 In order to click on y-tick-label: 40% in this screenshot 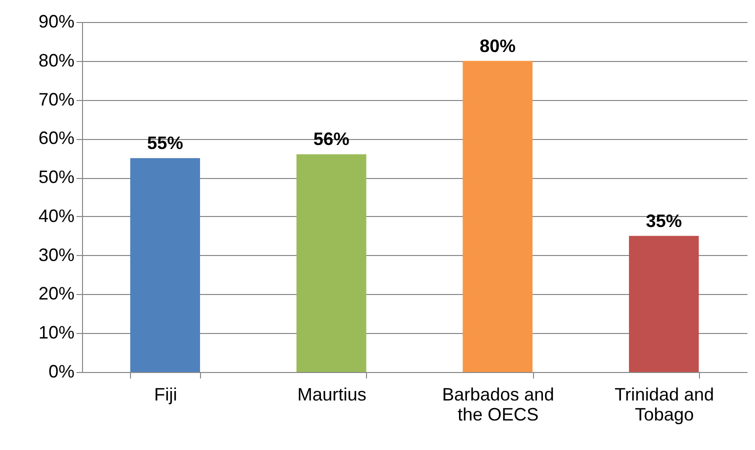, I will do `click(56, 216)`.